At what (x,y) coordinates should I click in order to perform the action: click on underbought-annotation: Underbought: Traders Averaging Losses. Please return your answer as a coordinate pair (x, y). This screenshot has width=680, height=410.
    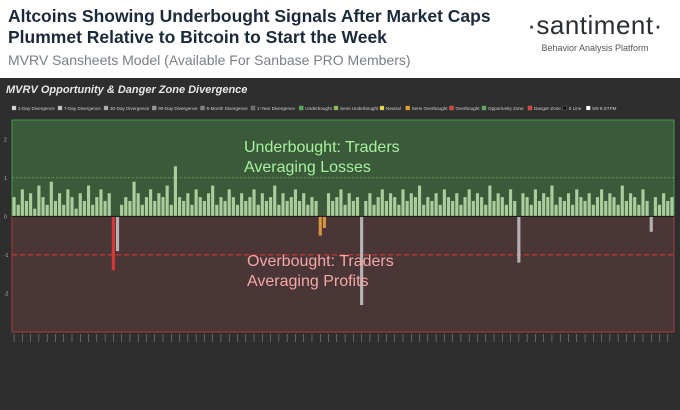
    Looking at the image, I should click on (322, 158).